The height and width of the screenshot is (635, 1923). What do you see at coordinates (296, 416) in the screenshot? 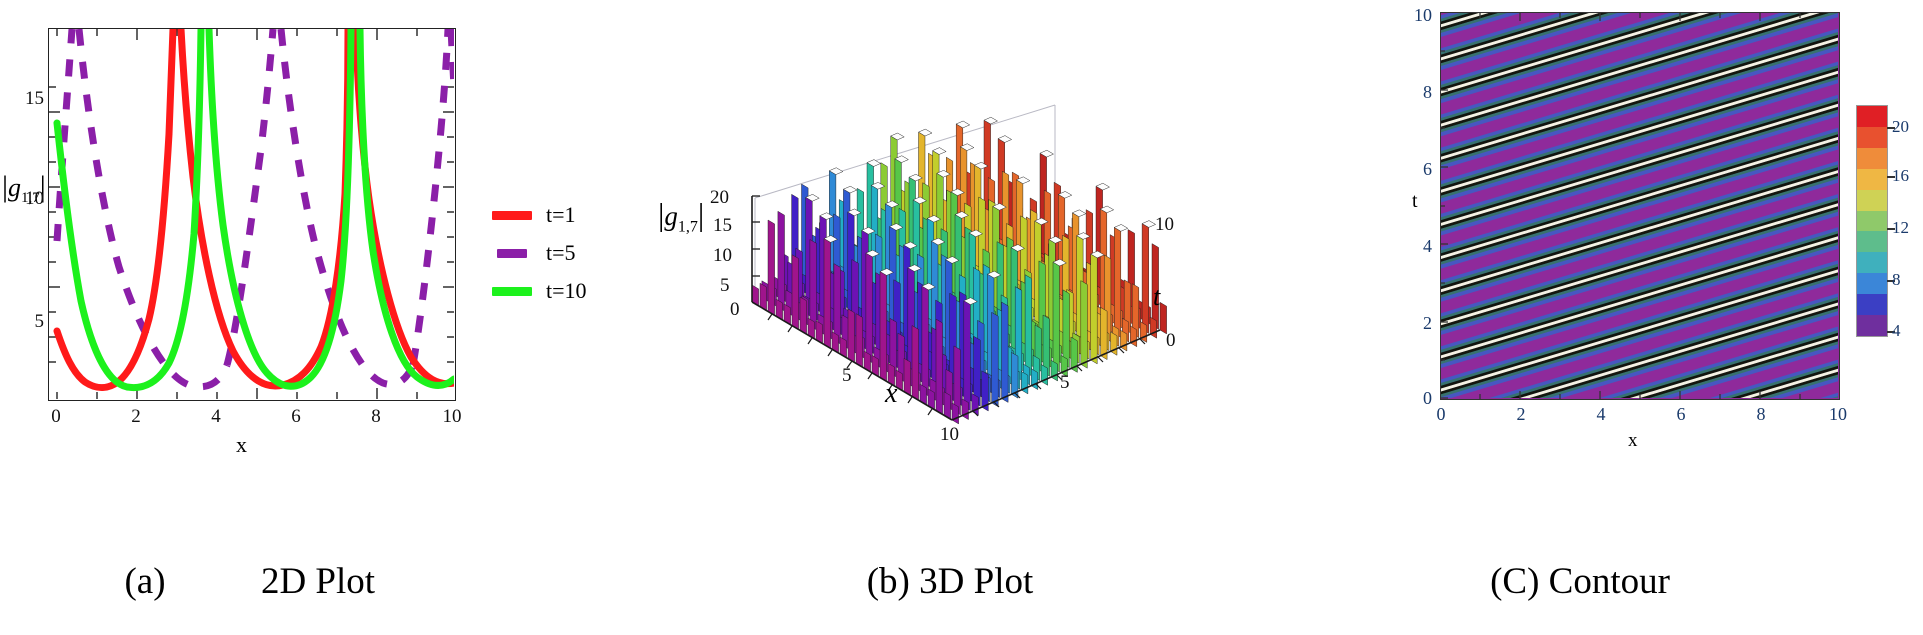
I see `panel-a-xtick-6: 6` at bounding box center [296, 416].